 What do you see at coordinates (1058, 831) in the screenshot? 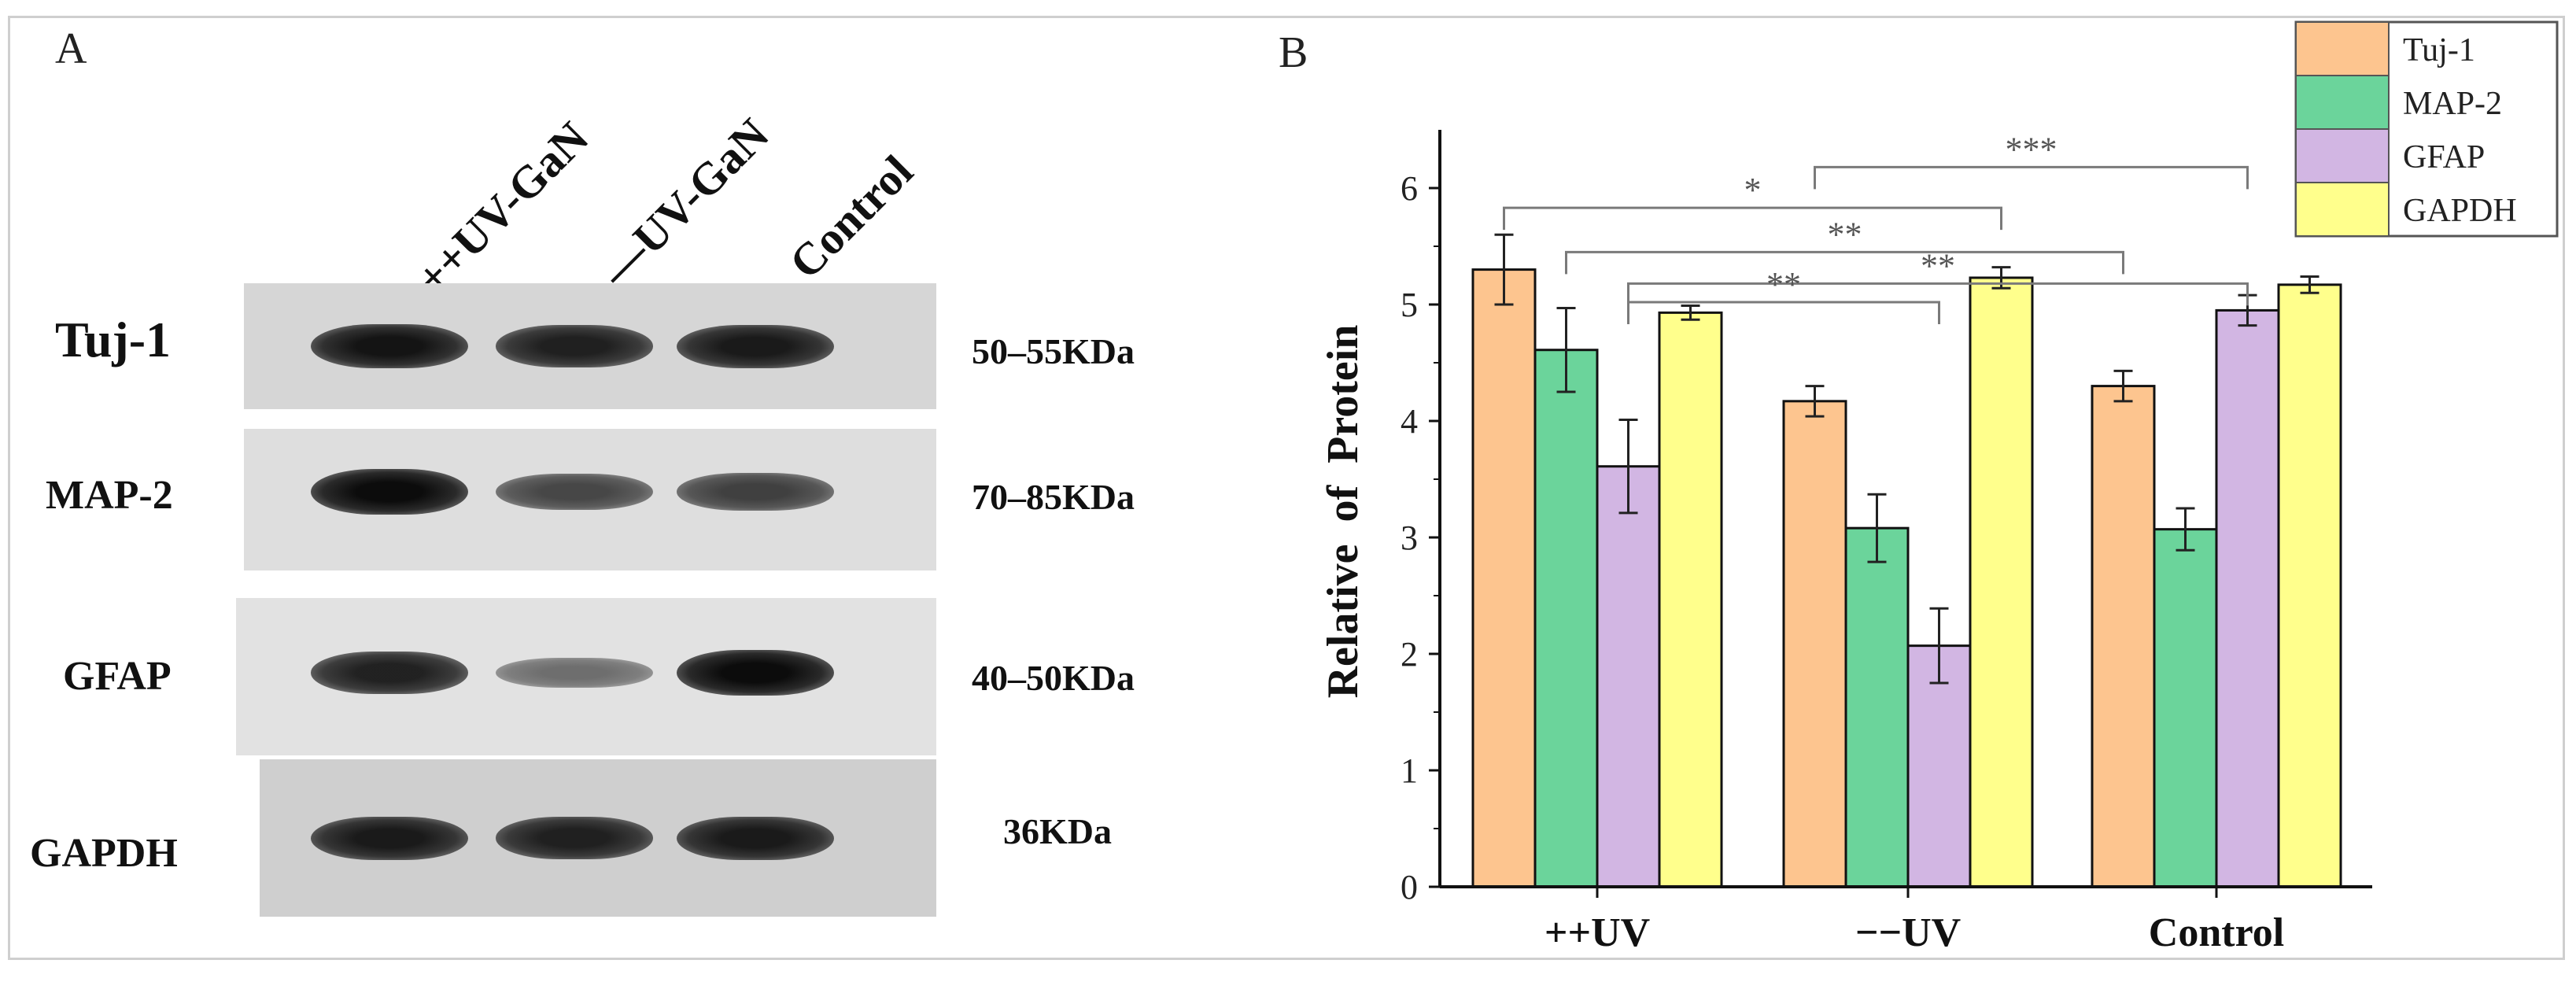
I see `size-label-gapdh: 36KDa` at bounding box center [1058, 831].